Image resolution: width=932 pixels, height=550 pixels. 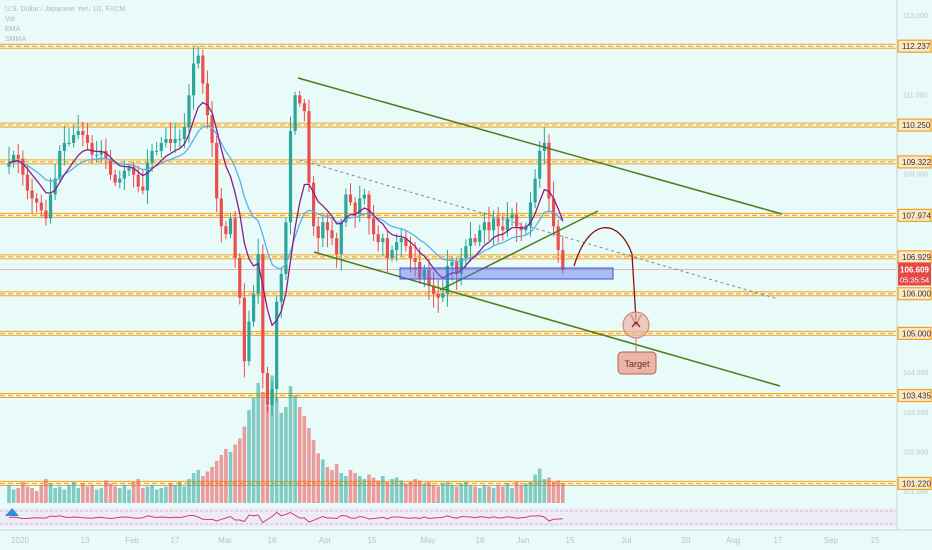 I want to click on level-line: 109.322, so click(x=466, y=162).